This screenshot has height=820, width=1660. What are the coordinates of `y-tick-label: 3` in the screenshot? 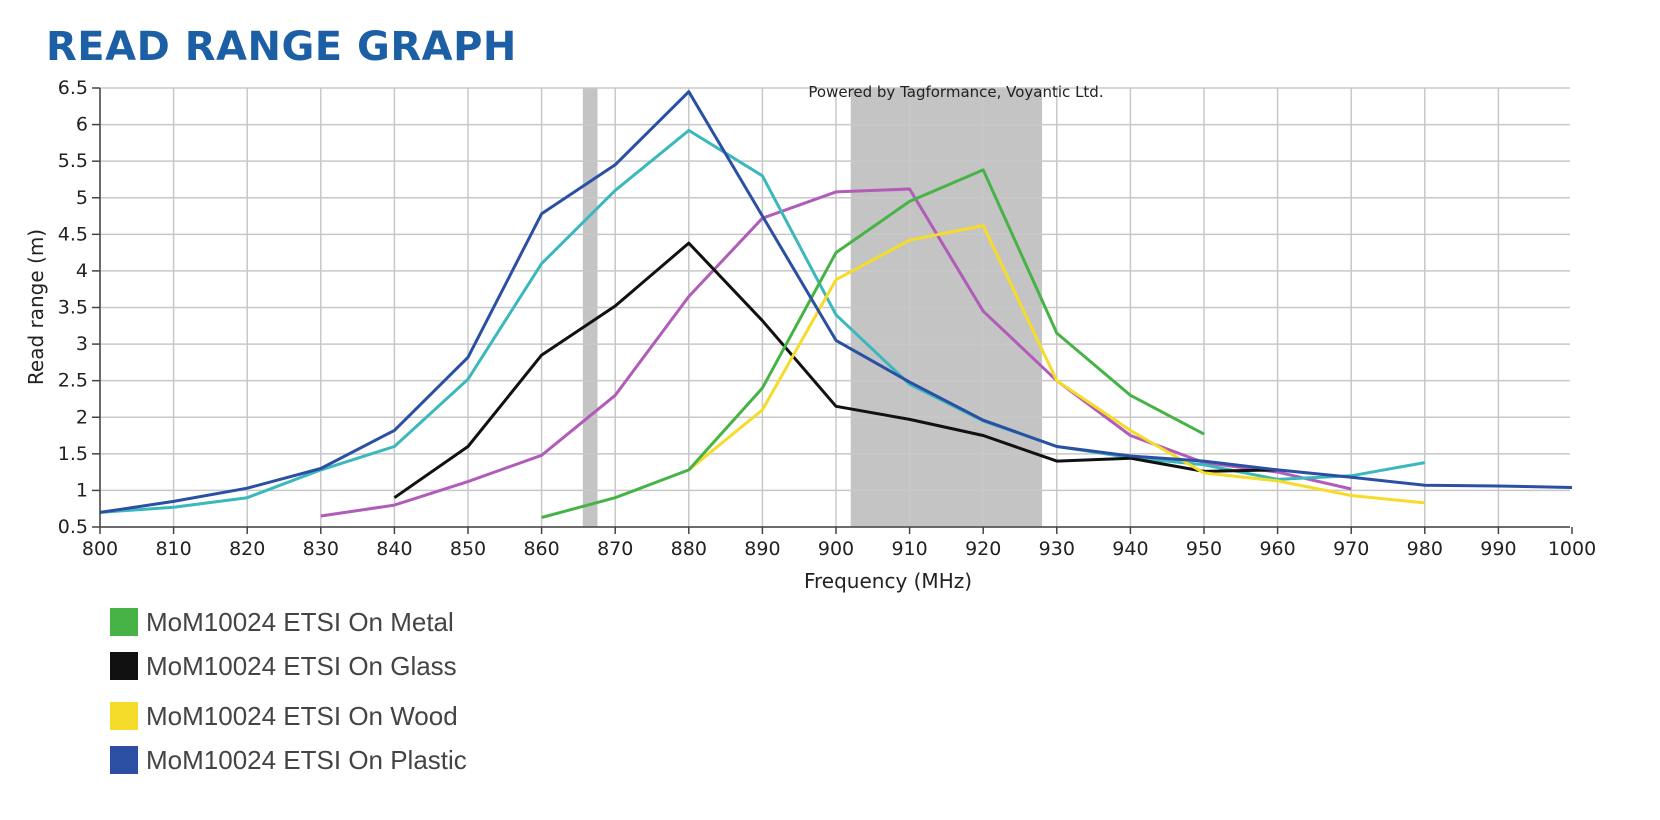 It's located at (82, 344).